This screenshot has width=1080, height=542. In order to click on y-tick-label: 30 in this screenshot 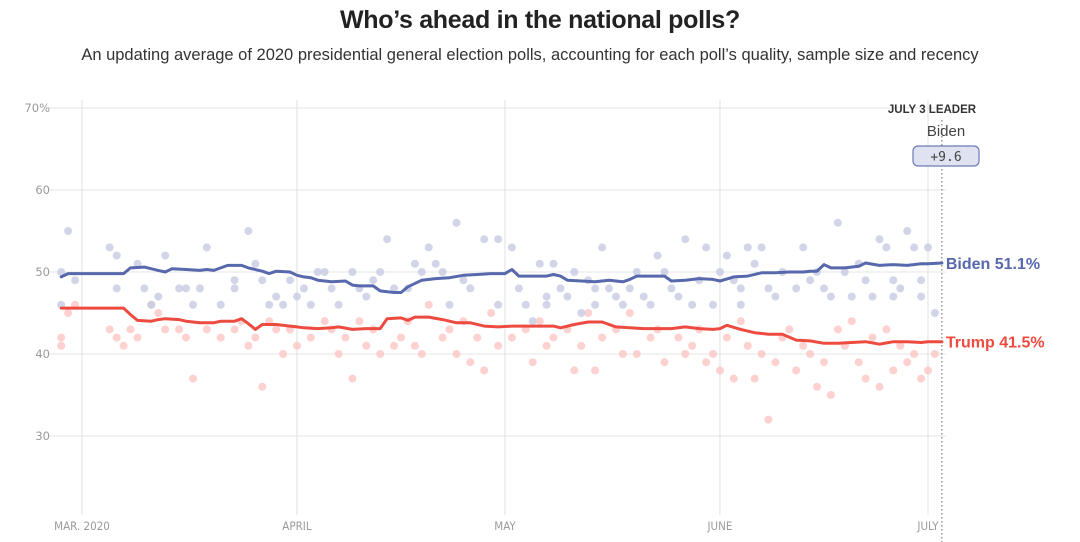, I will do `click(42, 436)`.